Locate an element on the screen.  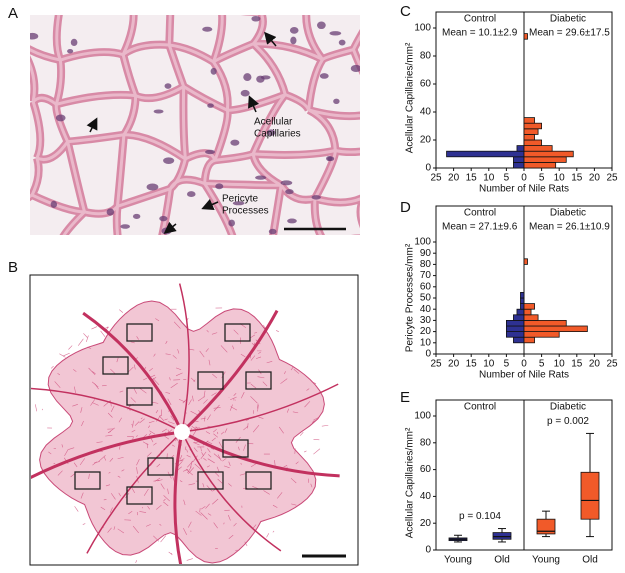
annotation: p = 0.104 is located at coordinates (480, 516).